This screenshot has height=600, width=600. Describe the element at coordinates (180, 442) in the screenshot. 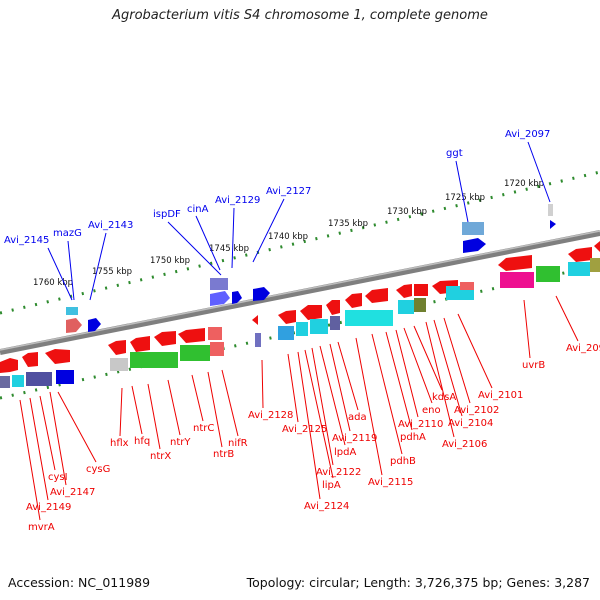

I see `gene-label: ntrY` at that location.